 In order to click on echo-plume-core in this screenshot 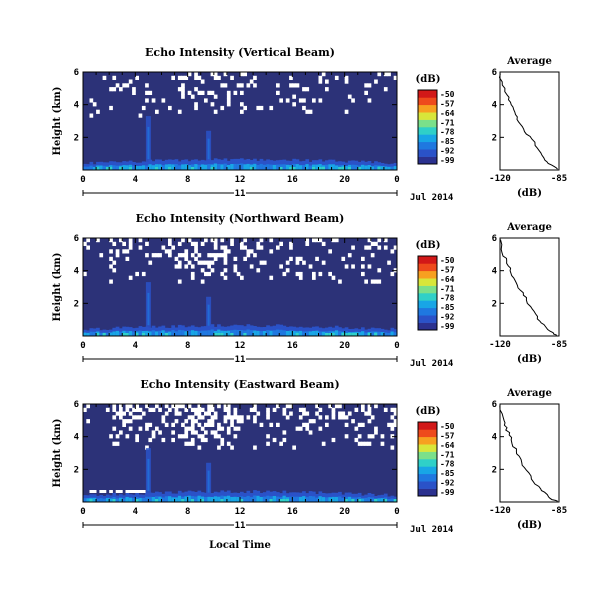, I will do `click(208, 150)`.